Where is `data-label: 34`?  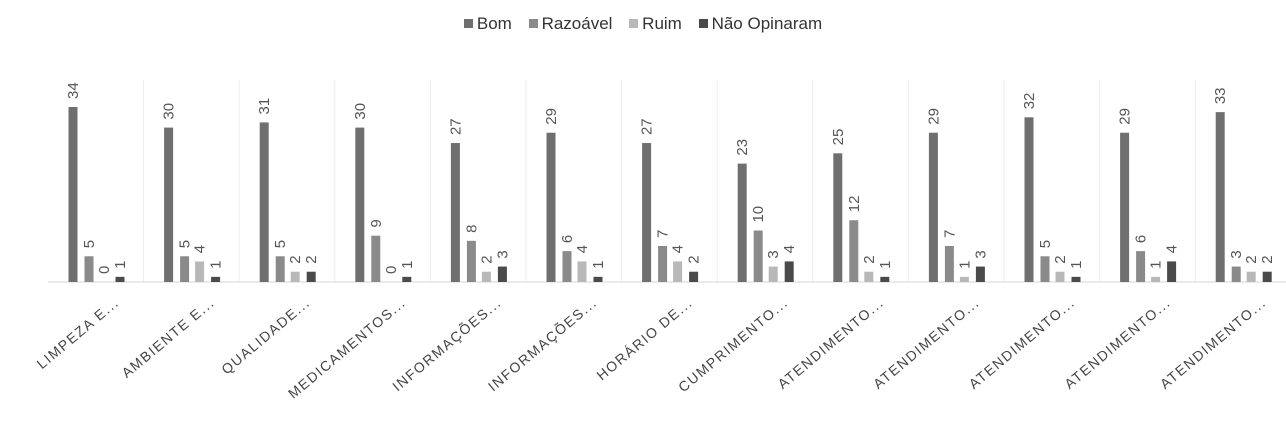
data-label: 34 is located at coordinates (73, 90).